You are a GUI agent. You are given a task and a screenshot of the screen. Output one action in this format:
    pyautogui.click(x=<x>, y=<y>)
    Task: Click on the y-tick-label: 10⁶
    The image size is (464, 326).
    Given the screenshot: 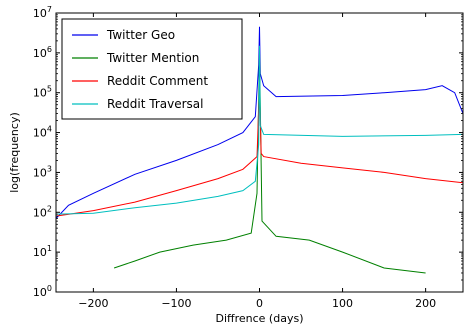 What is the action you would take?
    pyautogui.click(x=42, y=52)
    